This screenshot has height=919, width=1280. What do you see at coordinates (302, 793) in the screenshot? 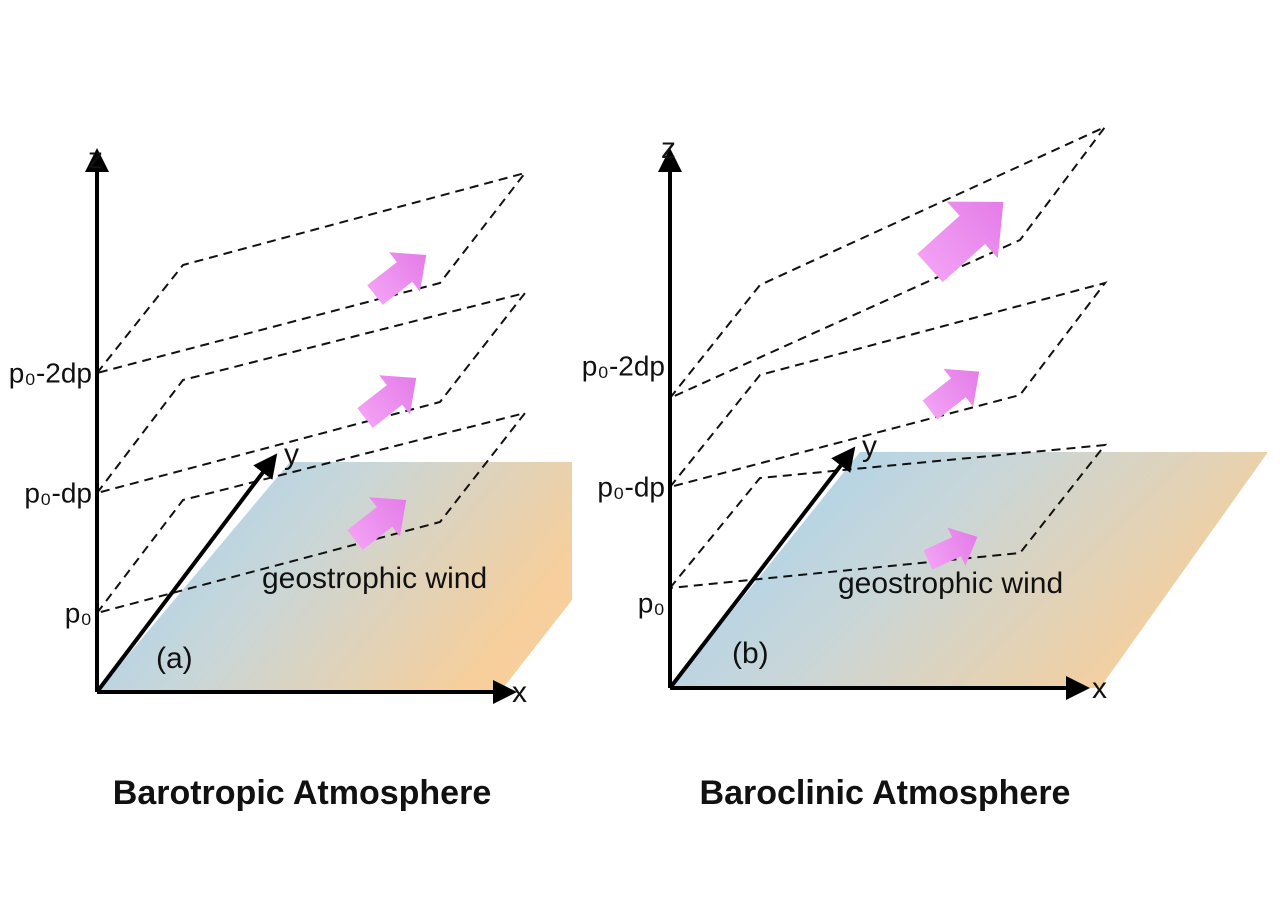
I see `panel-title: Barotropic Atmosphere` at bounding box center [302, 793].